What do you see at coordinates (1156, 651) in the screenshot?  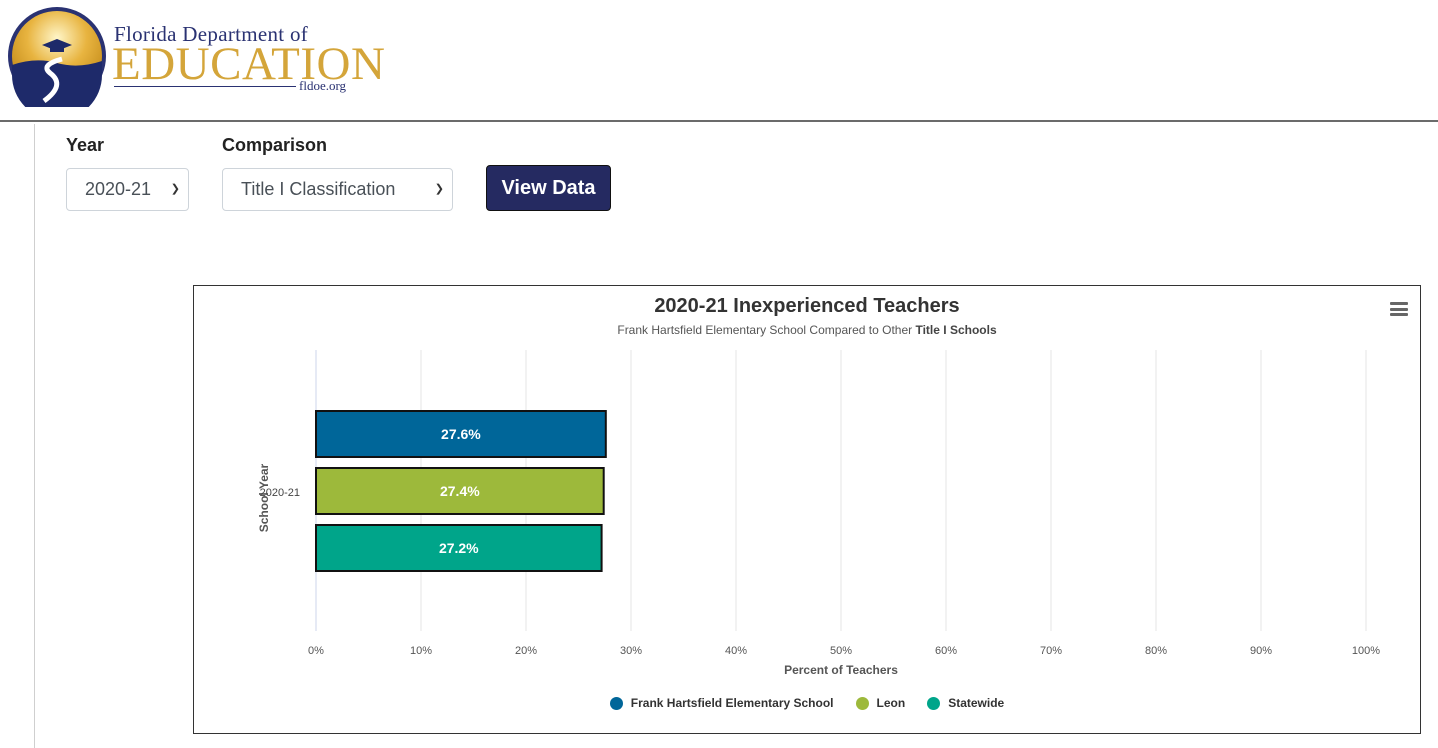 I see `x-tick-label: 80%` at bounding box center [1156, 651].